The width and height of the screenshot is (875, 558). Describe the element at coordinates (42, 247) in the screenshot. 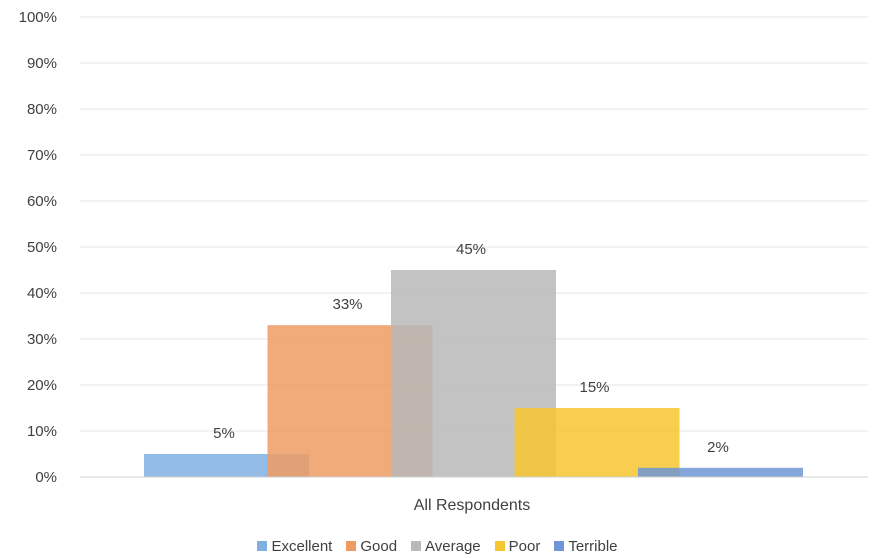

I see `y-tick-label: 50%` at that location.